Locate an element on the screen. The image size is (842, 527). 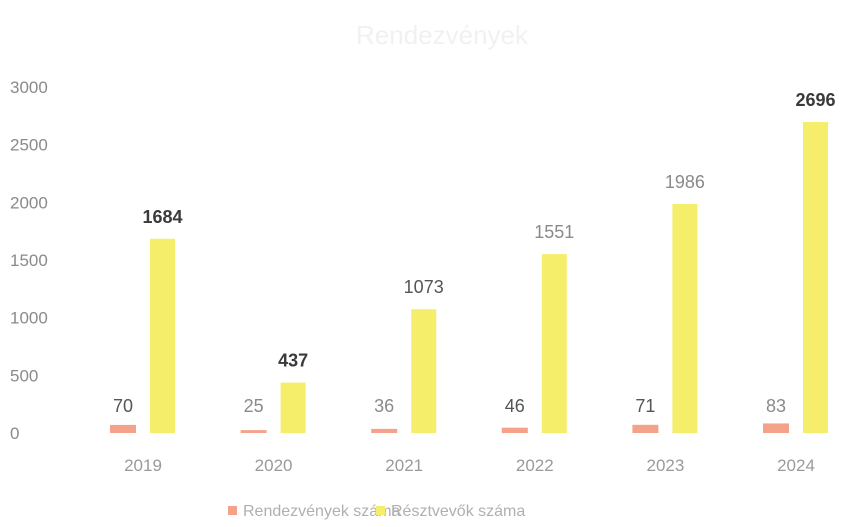
data-label: 71 is located at coordinates (645, 406).